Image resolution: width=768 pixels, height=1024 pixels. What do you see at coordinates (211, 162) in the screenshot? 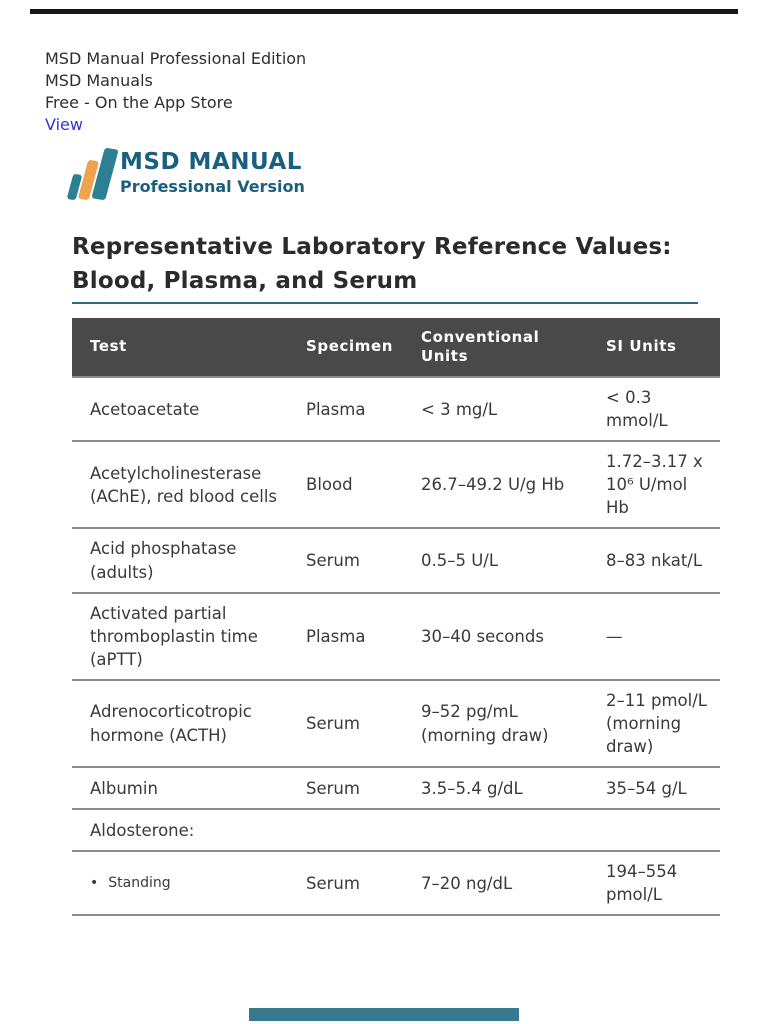
I see `logo-title: MSD MANUAL` at bounding box center [211, 162].